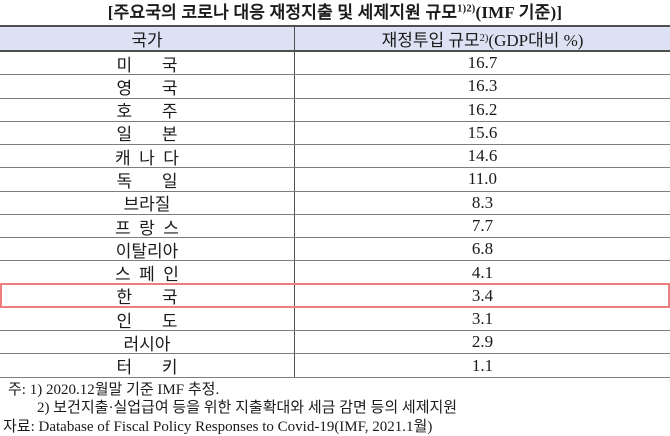 This screenshot has height=436, width=670. What do you see at coordinates (147, 132) in the screenshot?
I see `country-cell: 일 본` at bounding box center [147, 132].